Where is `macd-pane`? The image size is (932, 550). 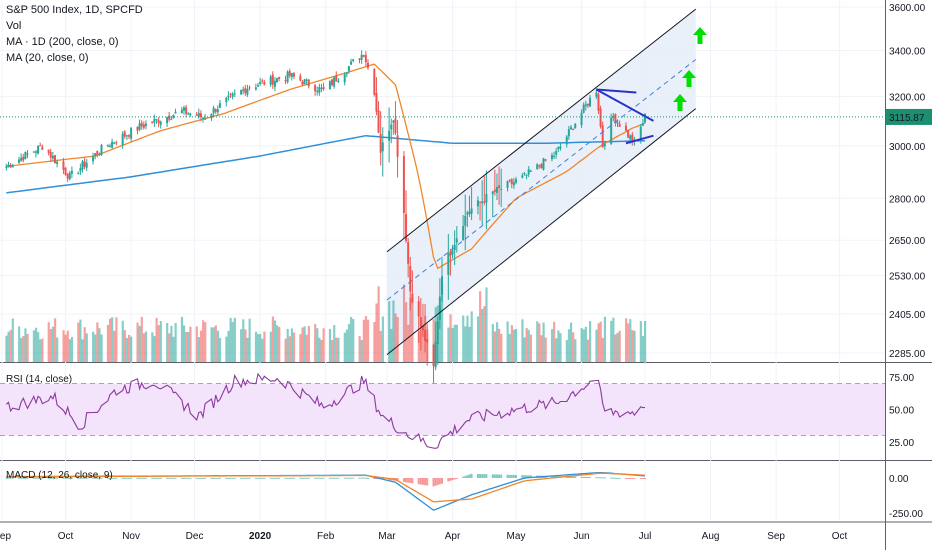 macd-pane is located at coordinates (325, 491).